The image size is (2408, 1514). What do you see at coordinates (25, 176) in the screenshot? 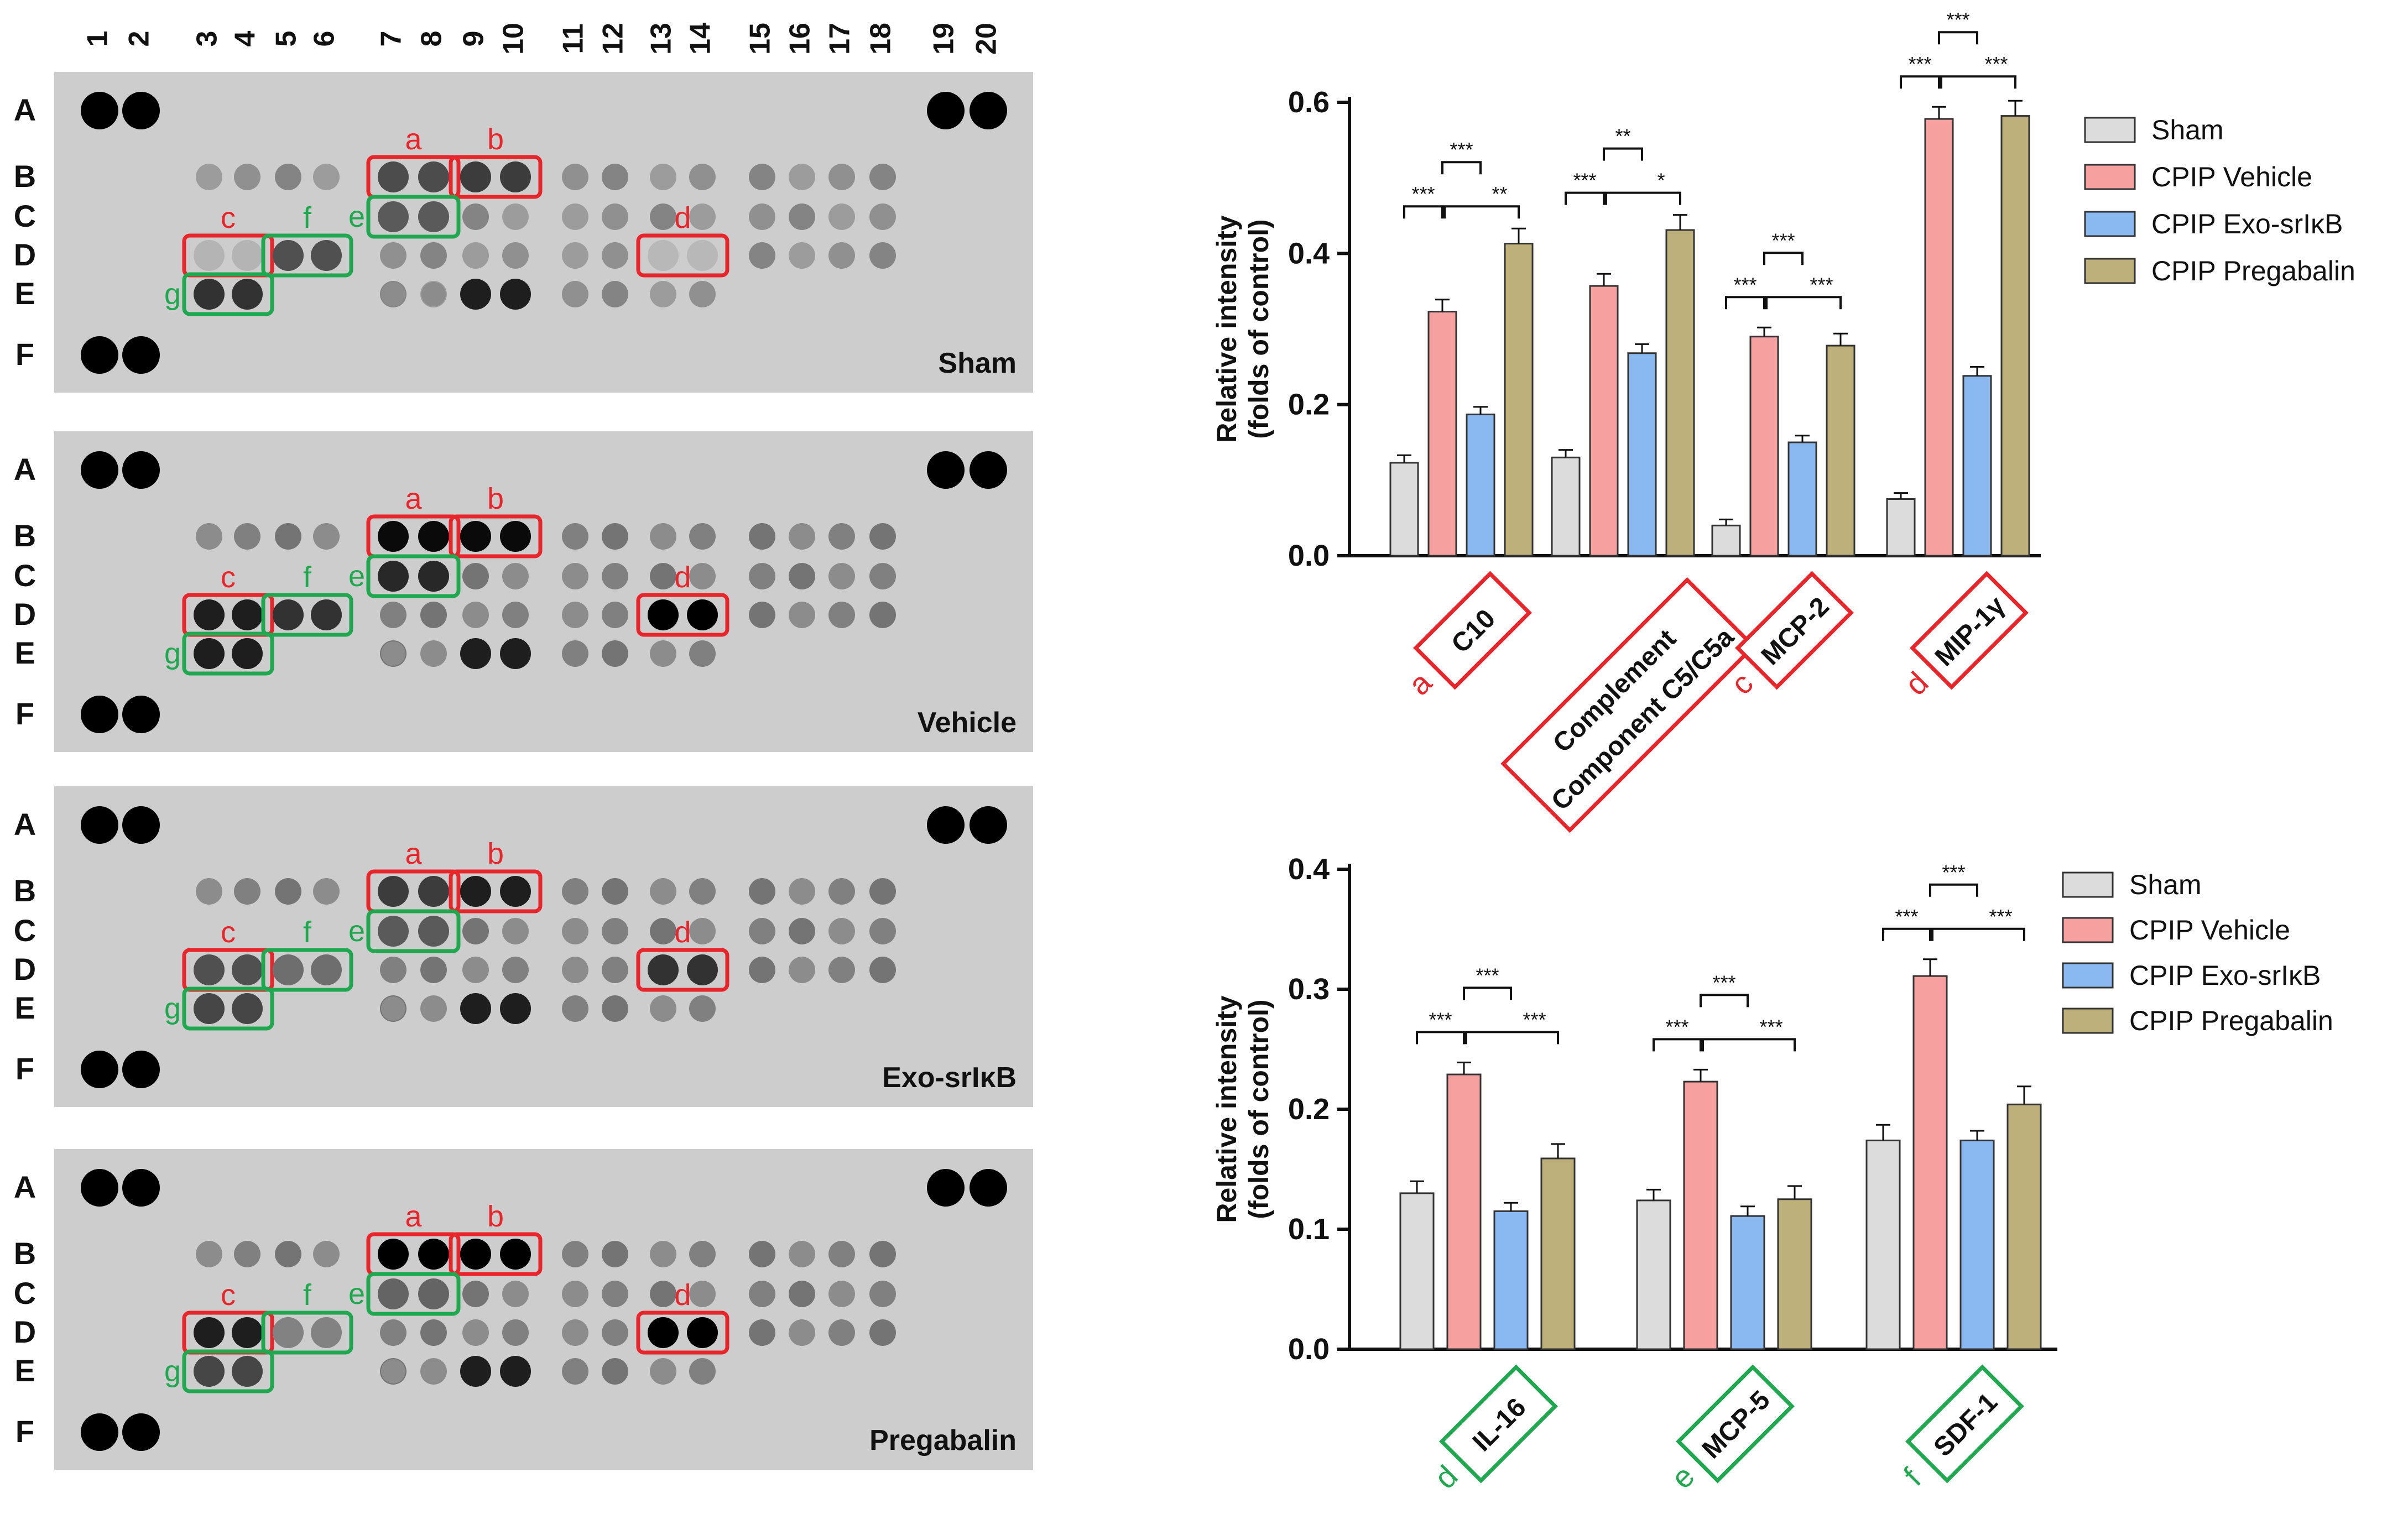
I see `row-letter: B` at bounding box center [25, 176].